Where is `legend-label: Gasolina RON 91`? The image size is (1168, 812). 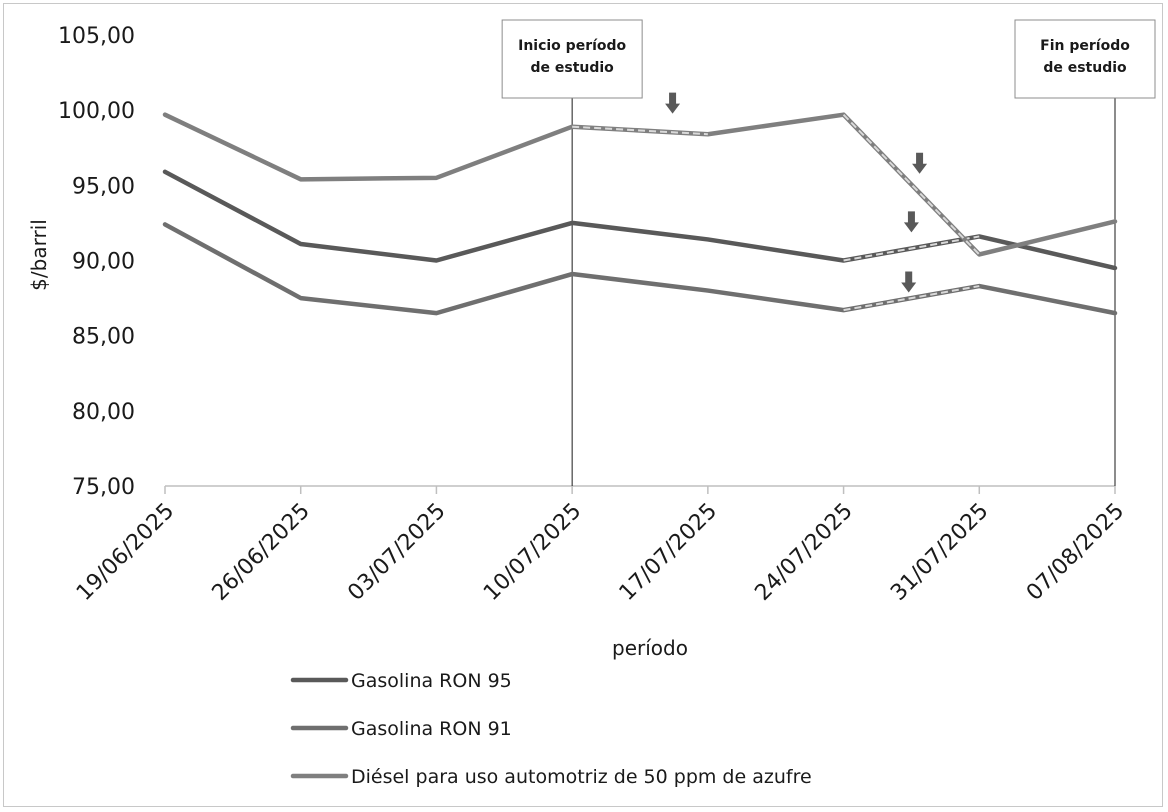 legend-label: Gasolina RON 91 is located at coordinates (431, 729).